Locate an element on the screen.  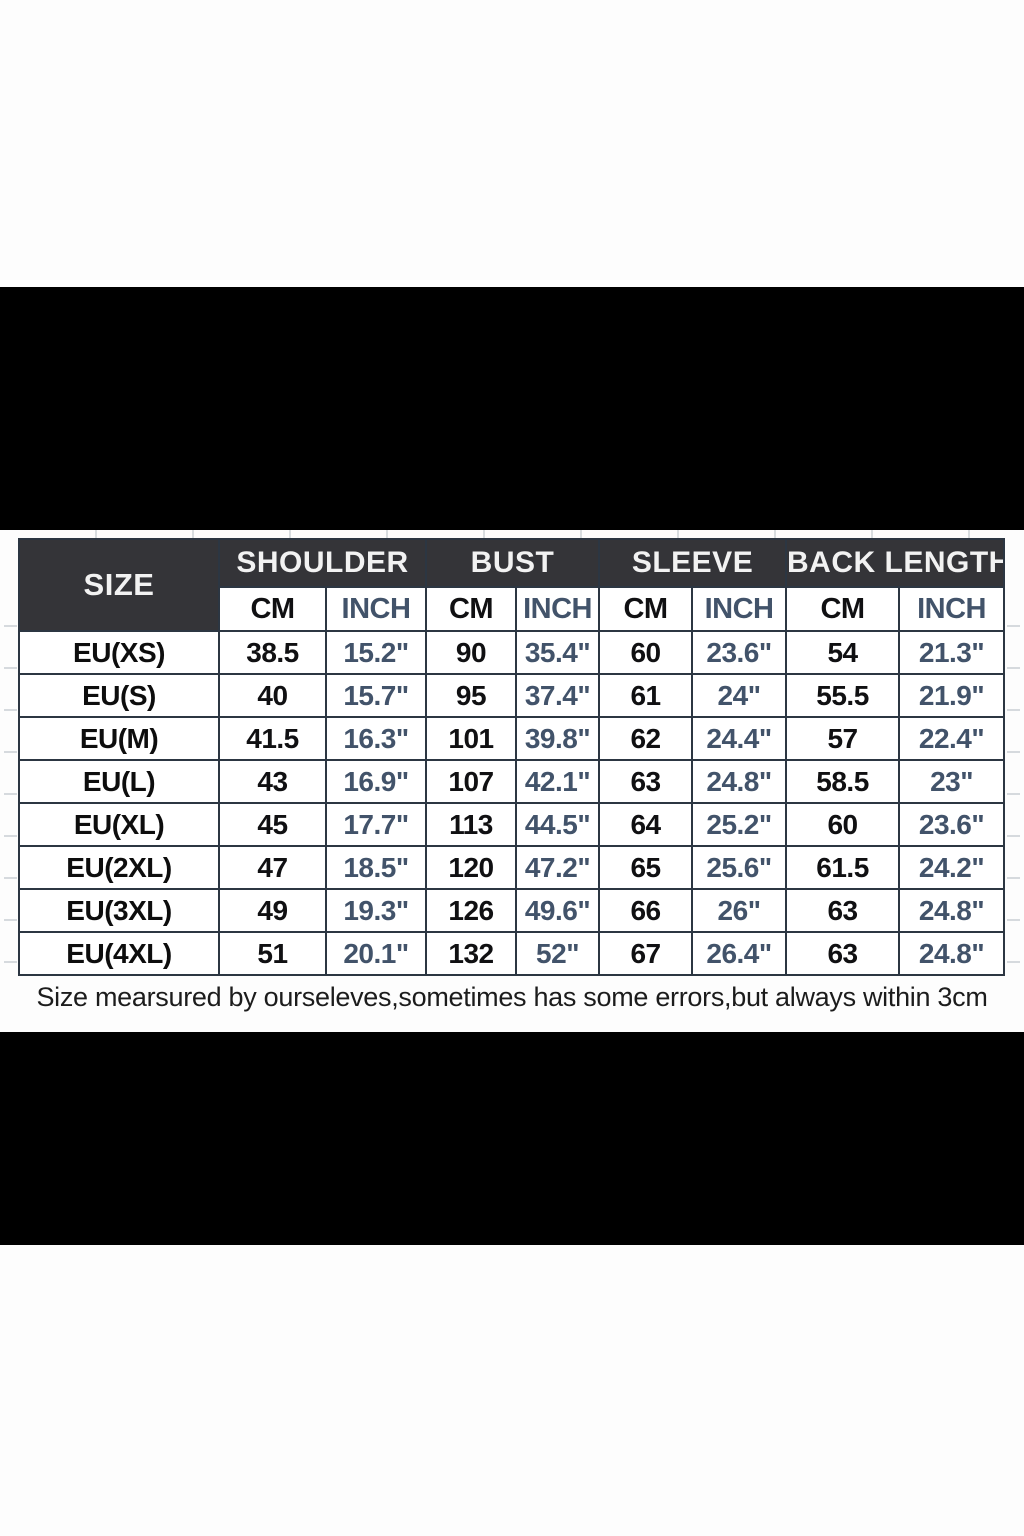
size-label: EU(3XL) is located at coordinates (119, 910).